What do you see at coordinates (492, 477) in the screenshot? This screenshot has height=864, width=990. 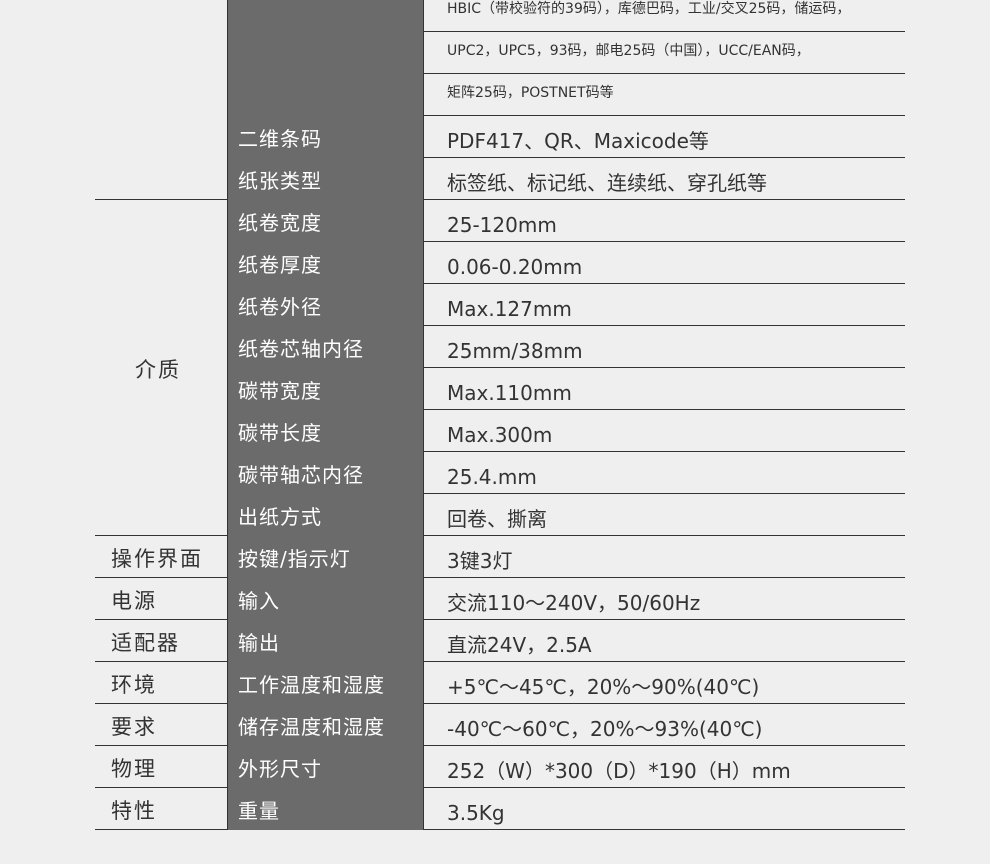 I see `spec-value: 25.4.mm` at bounding box center [492, 477].